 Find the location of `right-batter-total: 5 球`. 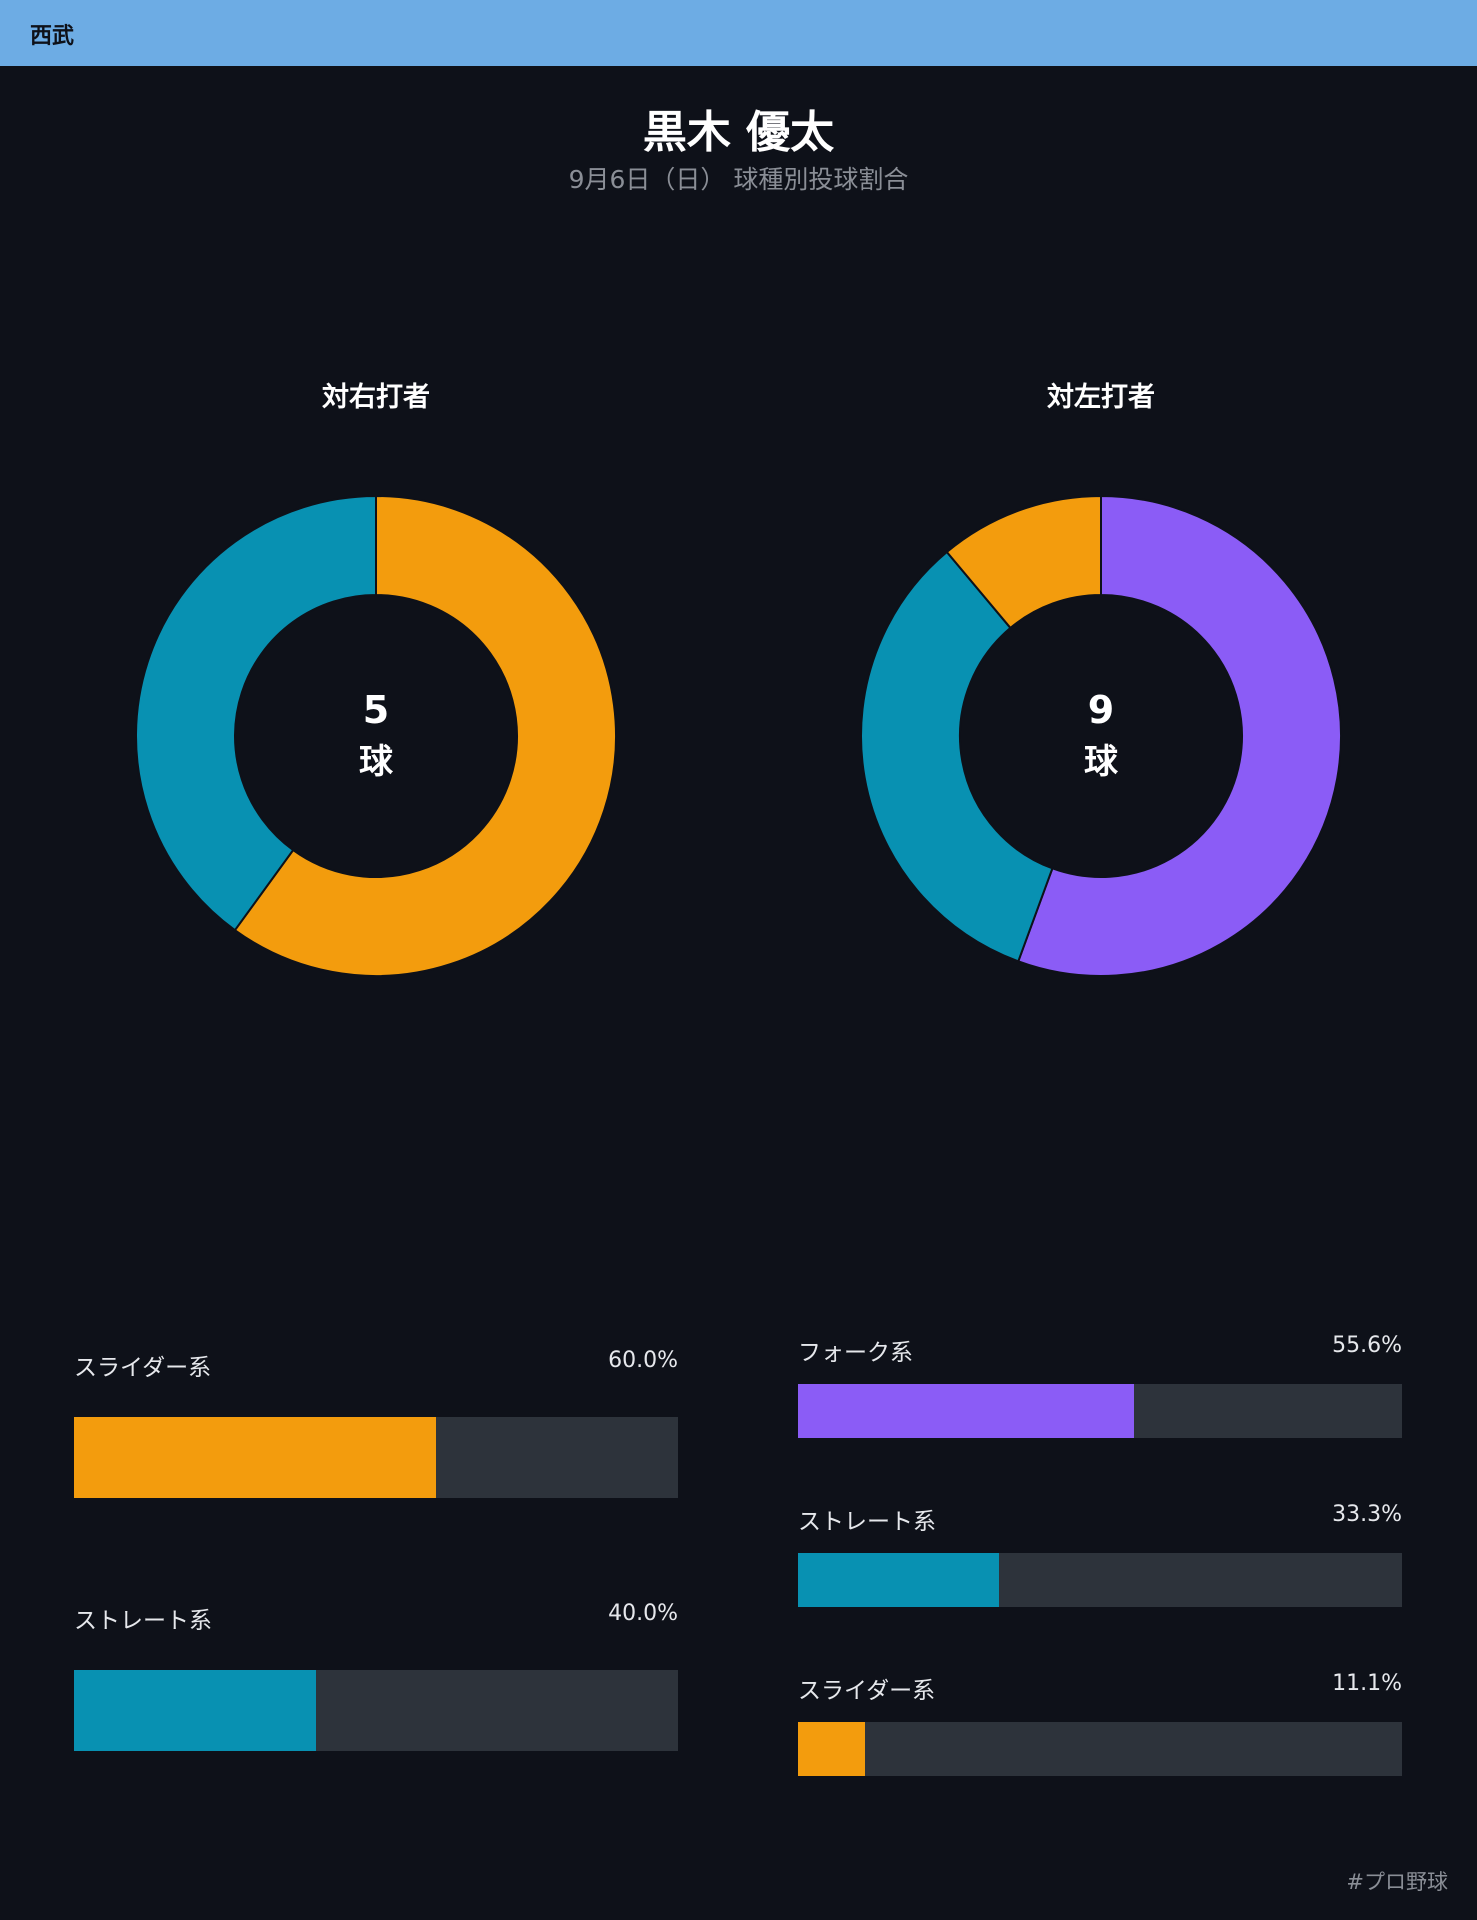

right-batter-total: 5 球 is located at coordinates (376, 736).